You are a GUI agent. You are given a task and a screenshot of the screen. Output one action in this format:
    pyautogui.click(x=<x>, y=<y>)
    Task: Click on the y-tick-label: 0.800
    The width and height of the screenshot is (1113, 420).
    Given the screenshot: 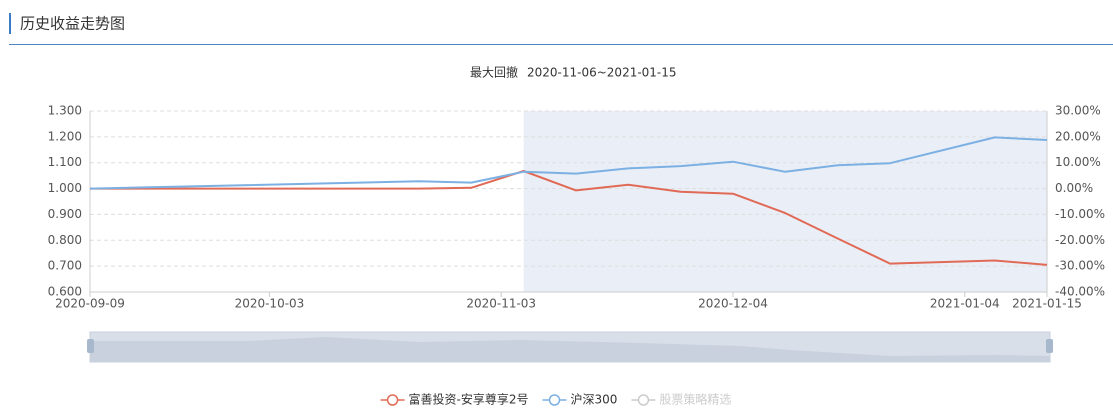 What is the action you would take?
    pyautogui.click(x=65, y=240)
    